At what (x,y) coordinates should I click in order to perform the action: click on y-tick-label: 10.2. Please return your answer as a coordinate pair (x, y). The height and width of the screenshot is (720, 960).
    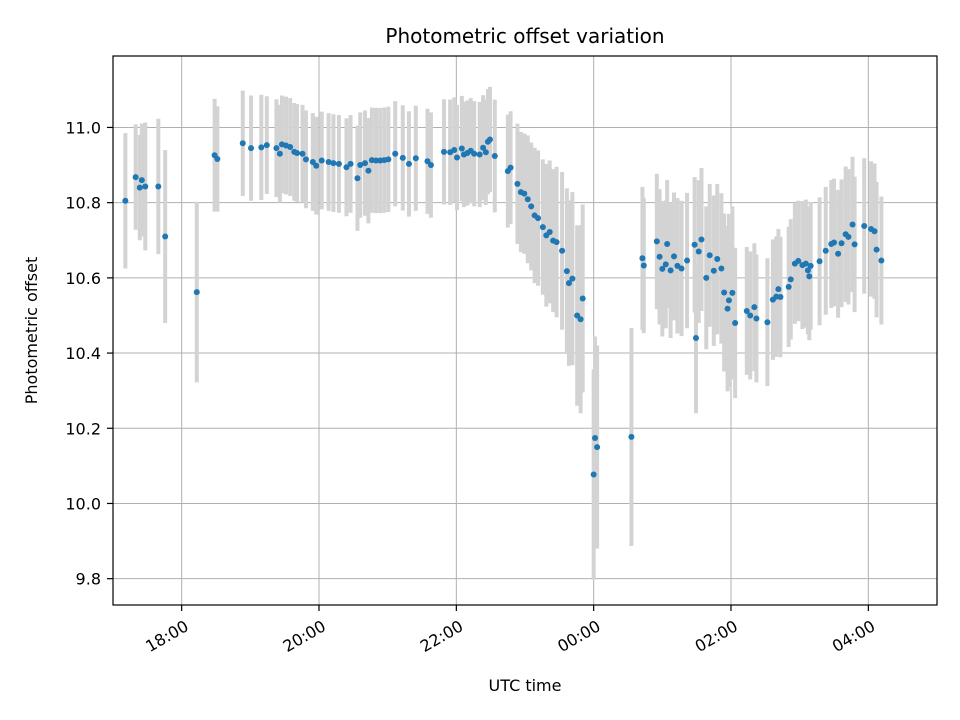
    Looking at the image, I should click on (83, 428).